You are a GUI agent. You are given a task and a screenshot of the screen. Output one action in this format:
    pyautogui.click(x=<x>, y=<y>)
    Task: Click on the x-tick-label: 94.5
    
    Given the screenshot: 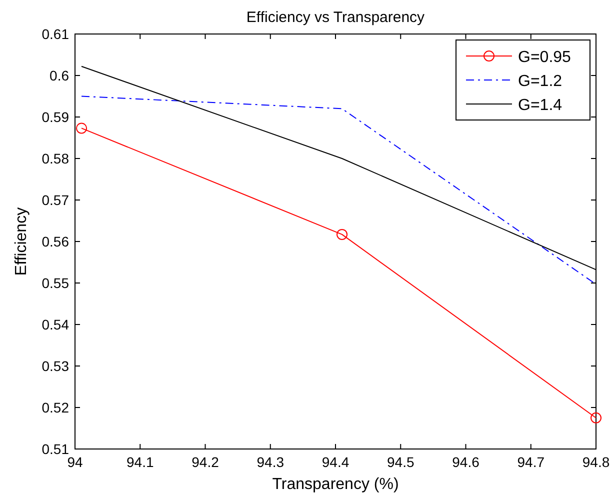 What is the action you would take?
    pyautogui.click(x=400, y=462)
    